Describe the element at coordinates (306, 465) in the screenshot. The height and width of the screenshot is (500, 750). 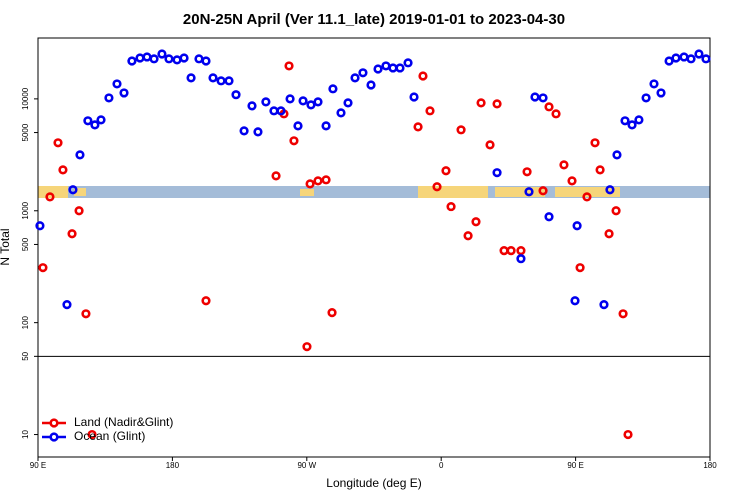
I see `x-tick-label: 90 W` at that location.